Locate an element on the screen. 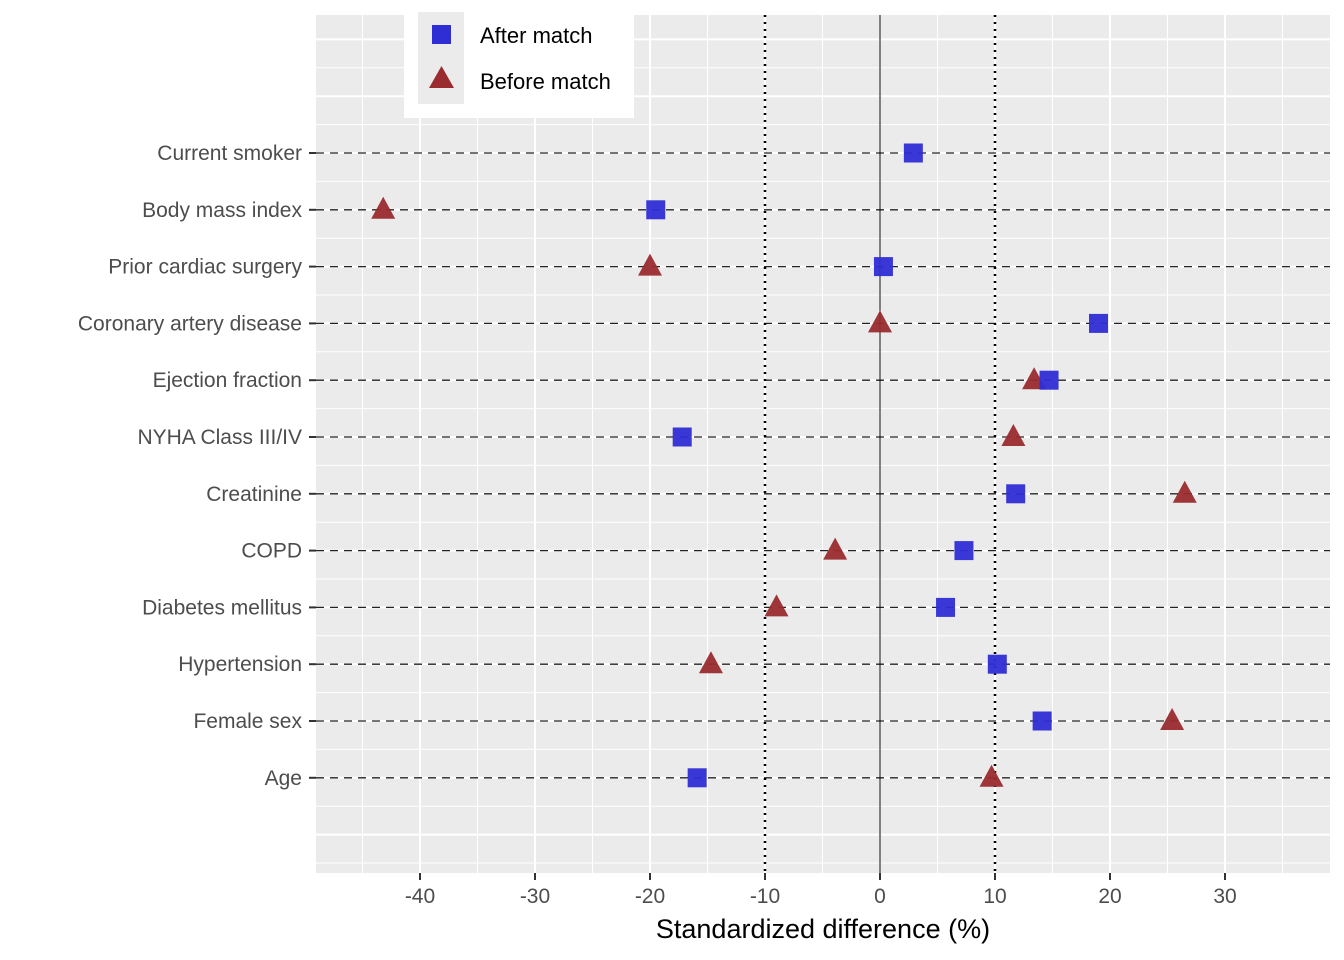 The width and height of the screenshot is (1344, 960). legend: After match Before match is located at coordinates (519, 64).